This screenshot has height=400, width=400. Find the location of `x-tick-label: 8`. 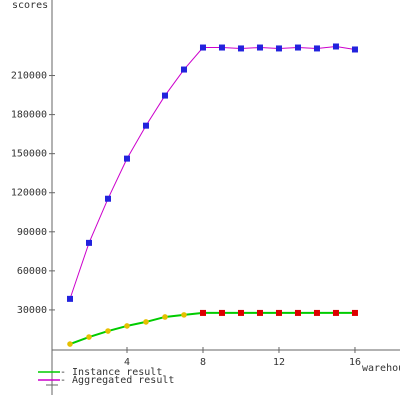

x-tick-label: 8 is located at coordinates (203, 362).